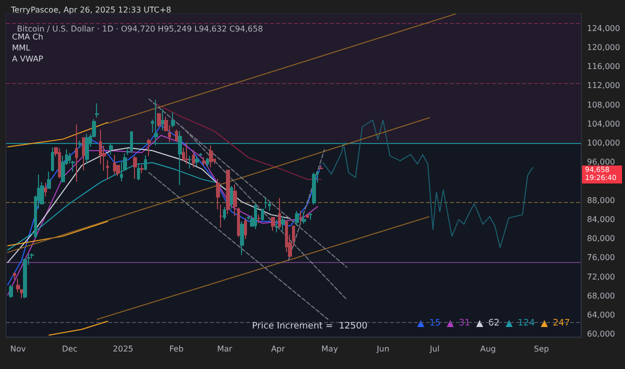 The image size is (625, 369). What do you see at coordinates (310, 327) in the screenshot?
I see `annotation: Price Increment = 12500` at bounding box center [310, 327].